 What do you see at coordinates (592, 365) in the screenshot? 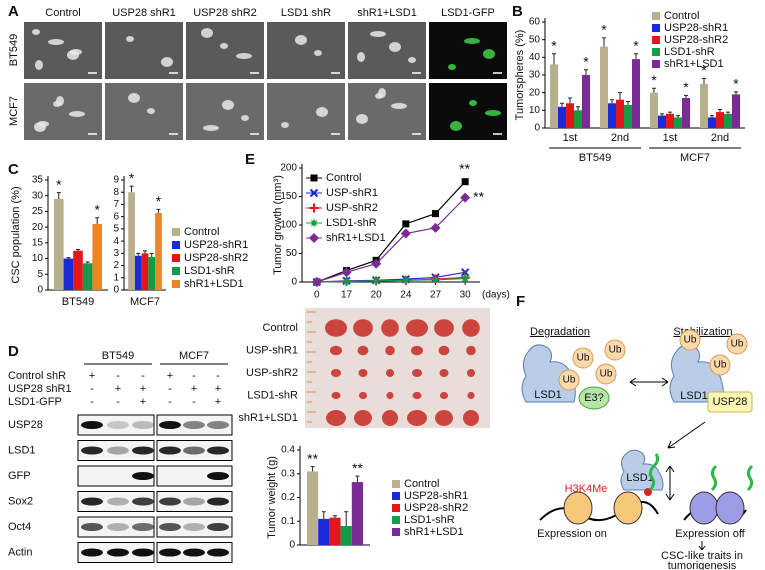
I see `ub-group: Ub Ub Ub Ub` at bounding box center [592, 365].